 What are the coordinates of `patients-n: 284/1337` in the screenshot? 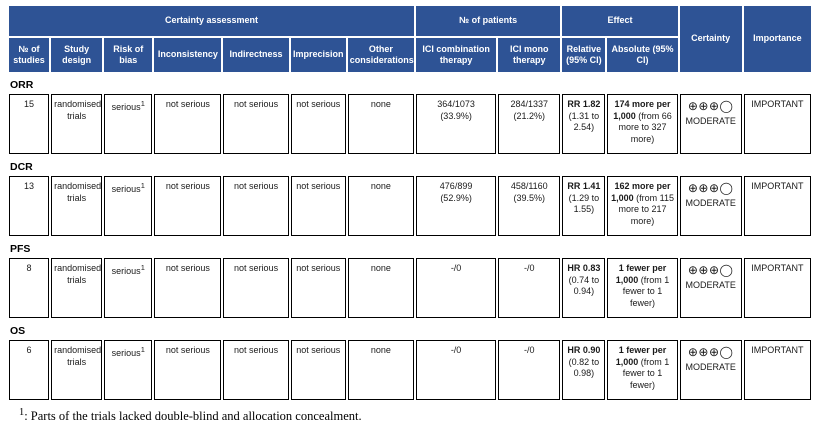 It's located at (529, 104).